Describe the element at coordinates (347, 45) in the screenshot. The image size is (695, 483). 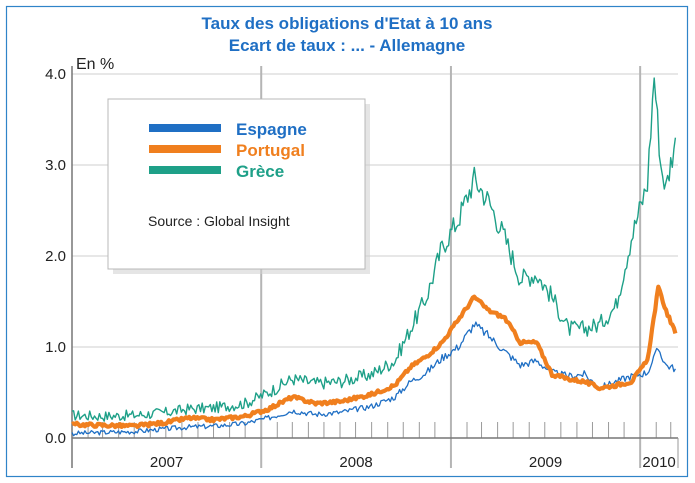
I see `chart-subtitle: Ecart de taux : ... - Allemagne` at that location.